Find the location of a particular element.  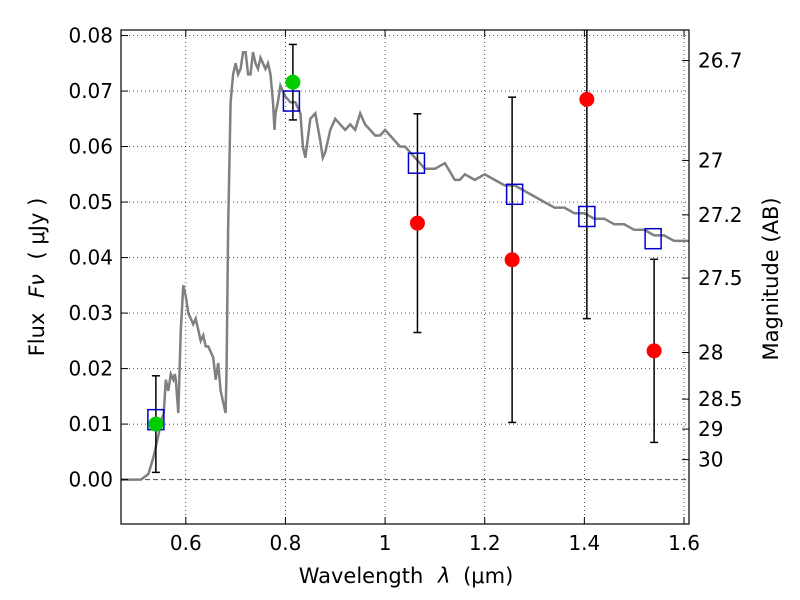

mag-tick-label: 27.2 is located at coordinates (720, 215).